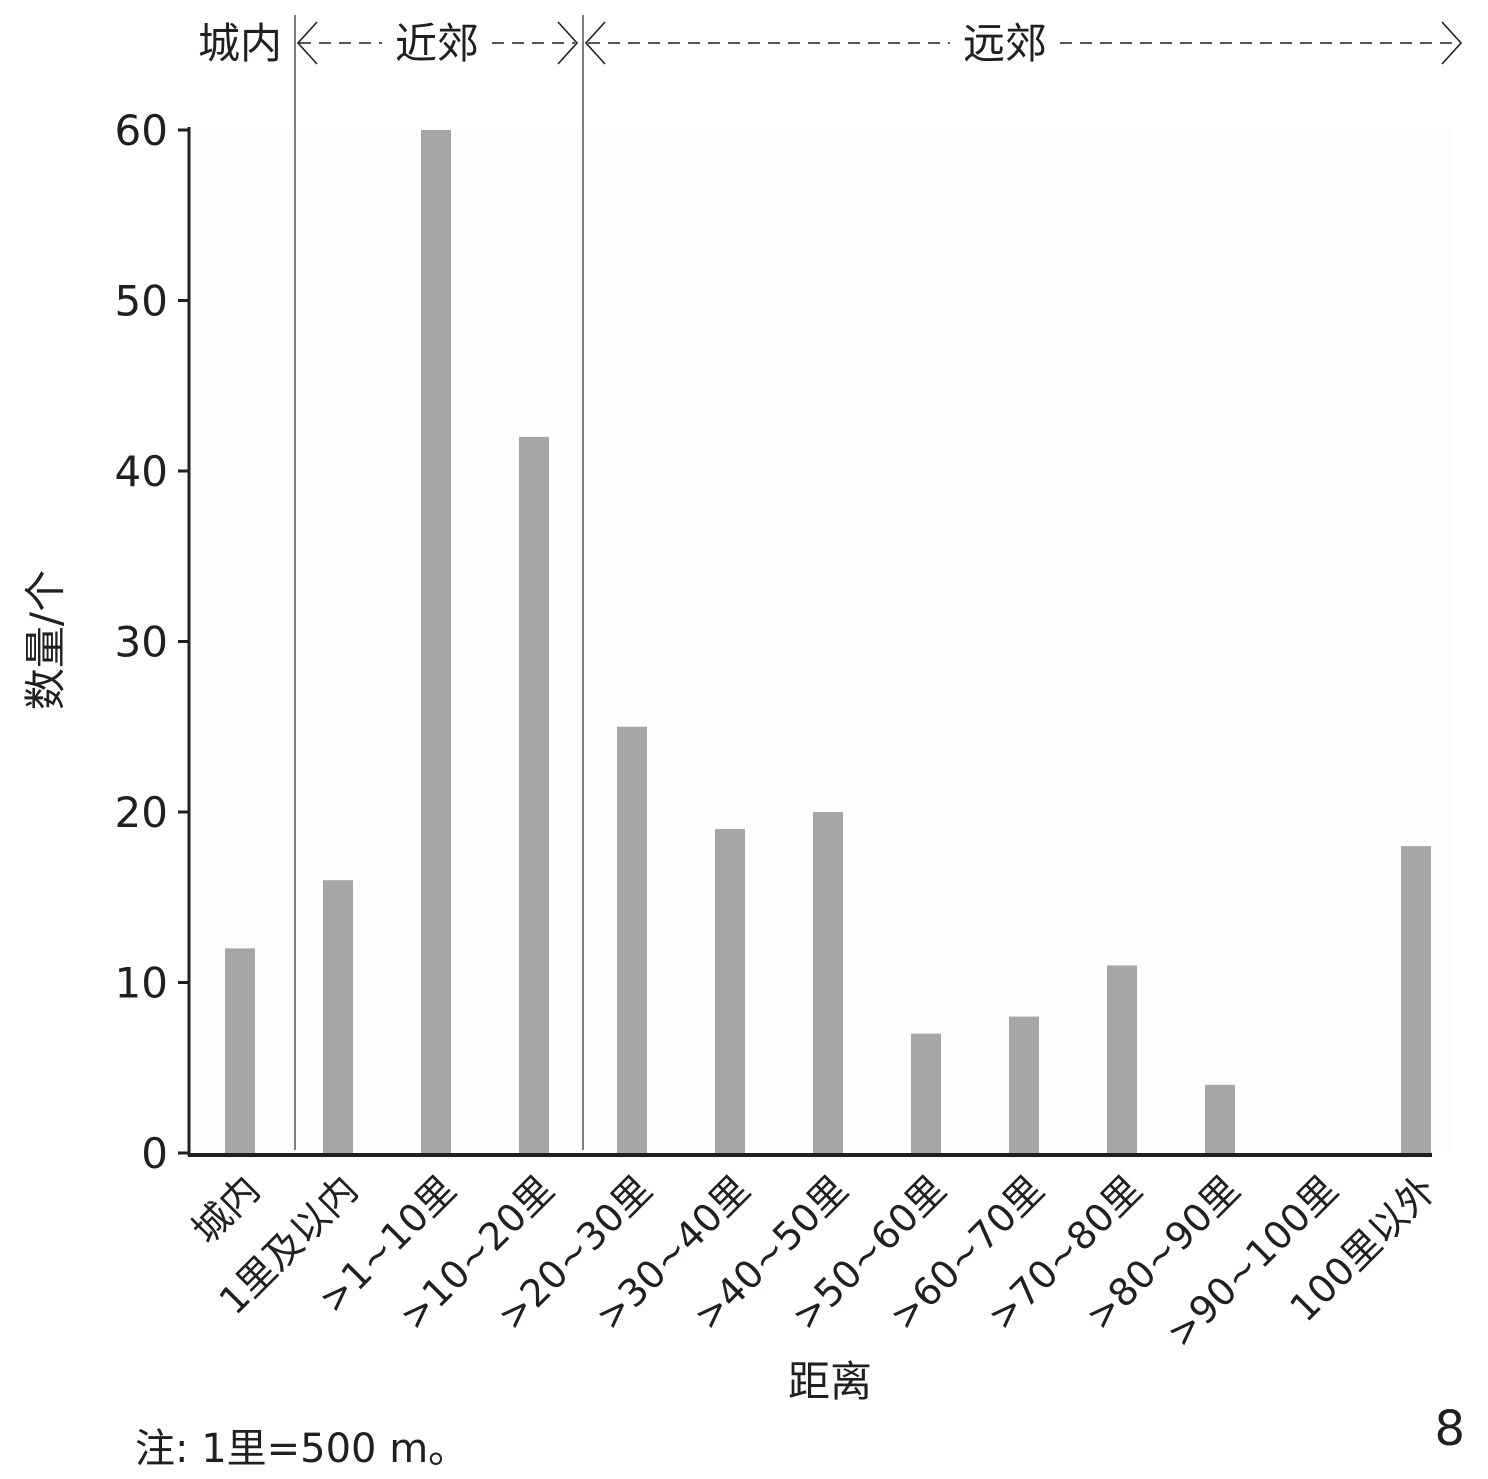 The width and height of the screenshot is (1488, 1479). I want to click on x-axis-title: 距离, so click(830, 1381).